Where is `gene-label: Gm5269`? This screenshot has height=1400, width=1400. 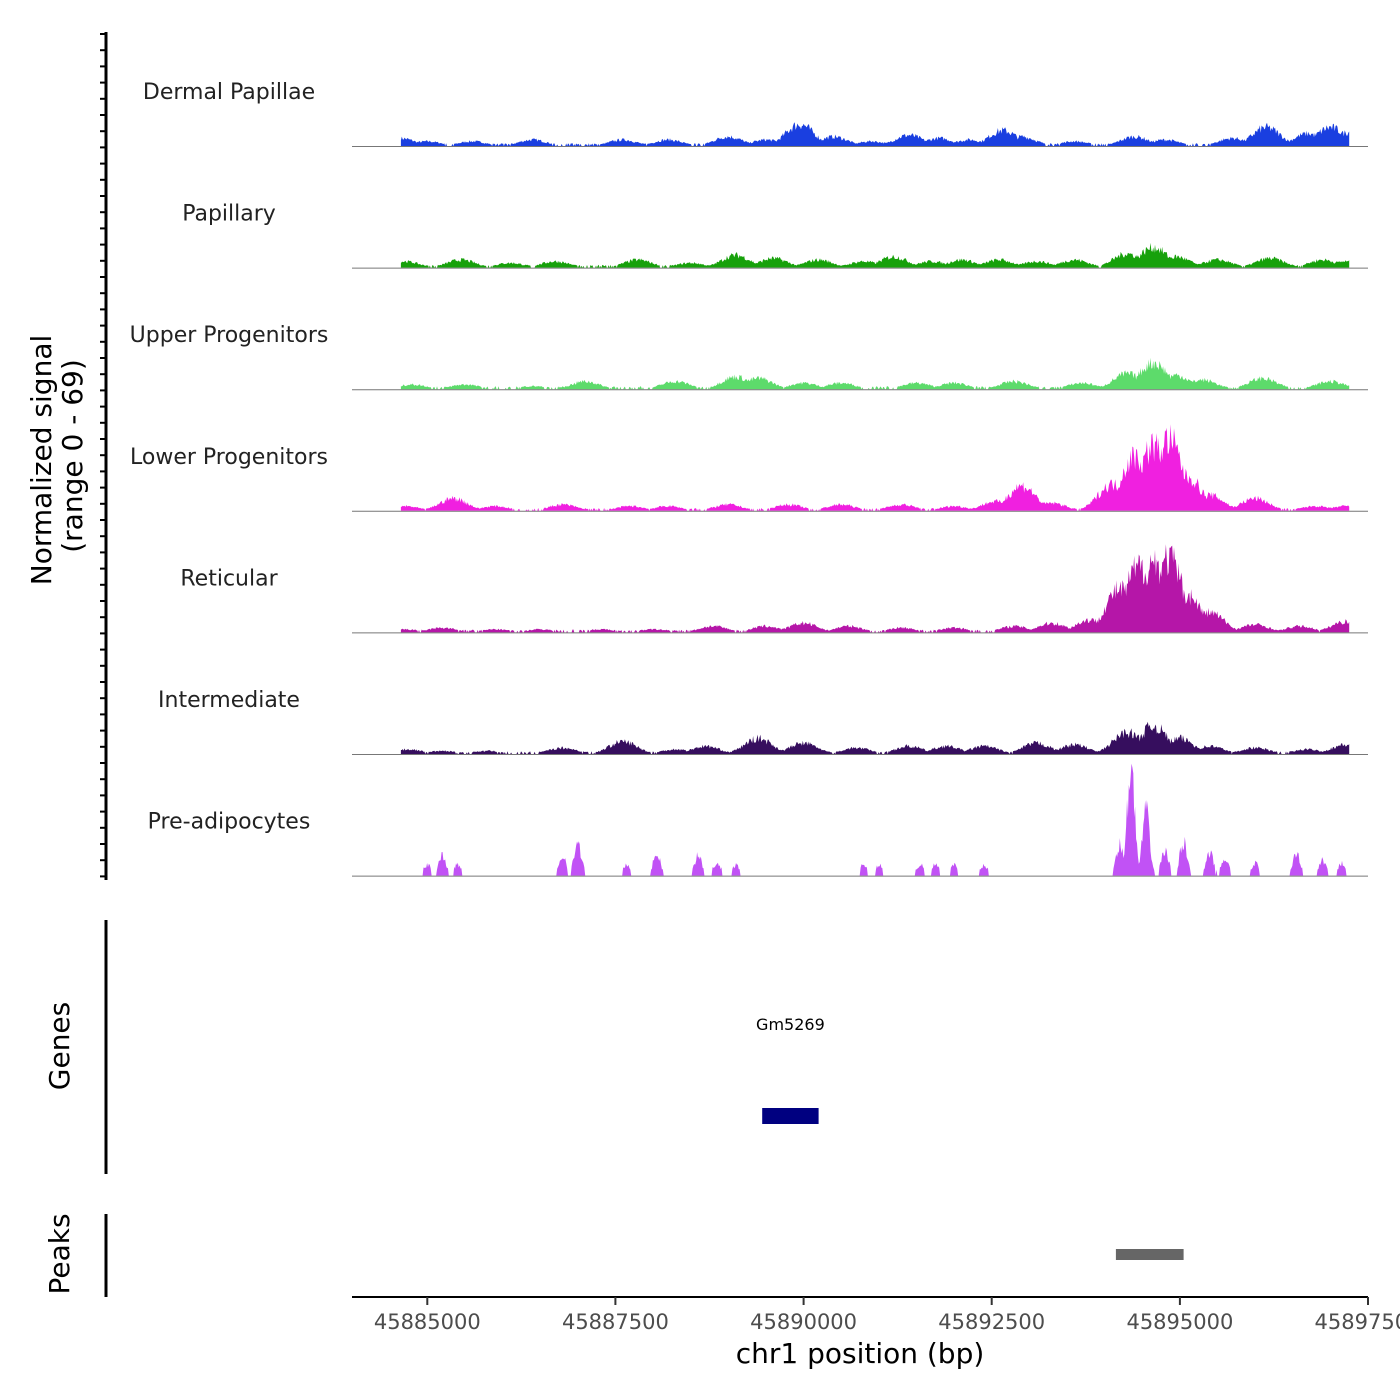 gene-label: Gm5269 is located at coordinates (790, 1024).